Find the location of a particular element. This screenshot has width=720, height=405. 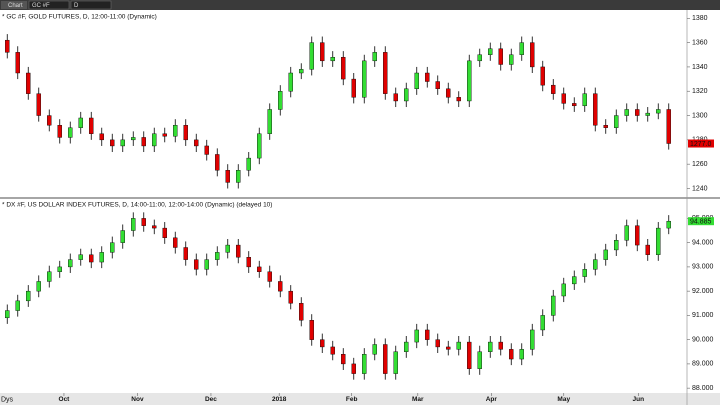

toolbar-label: Chart is located at coordinates (15, 6).